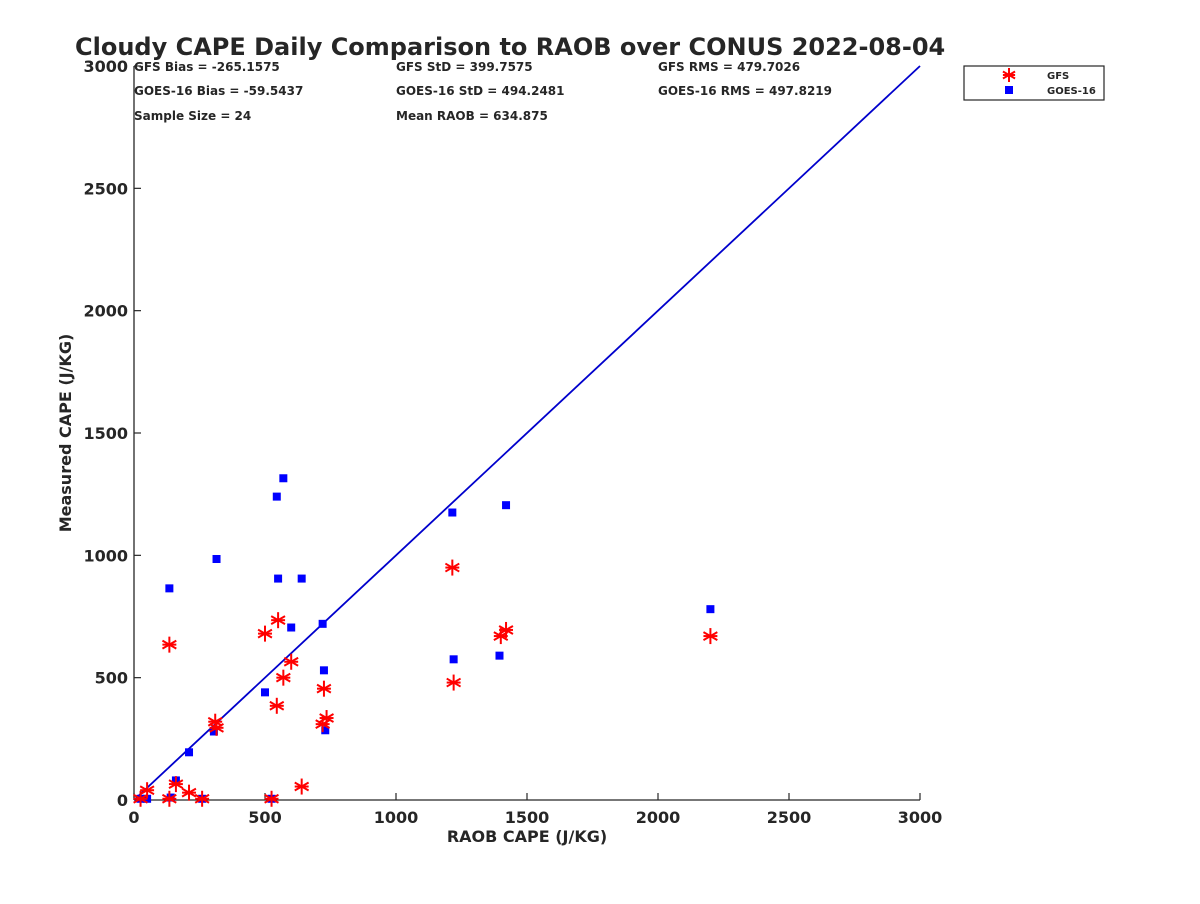 This screenshot has height=904, width=1200. I want to click on x-tick-label: 3000, so click(920, 817).